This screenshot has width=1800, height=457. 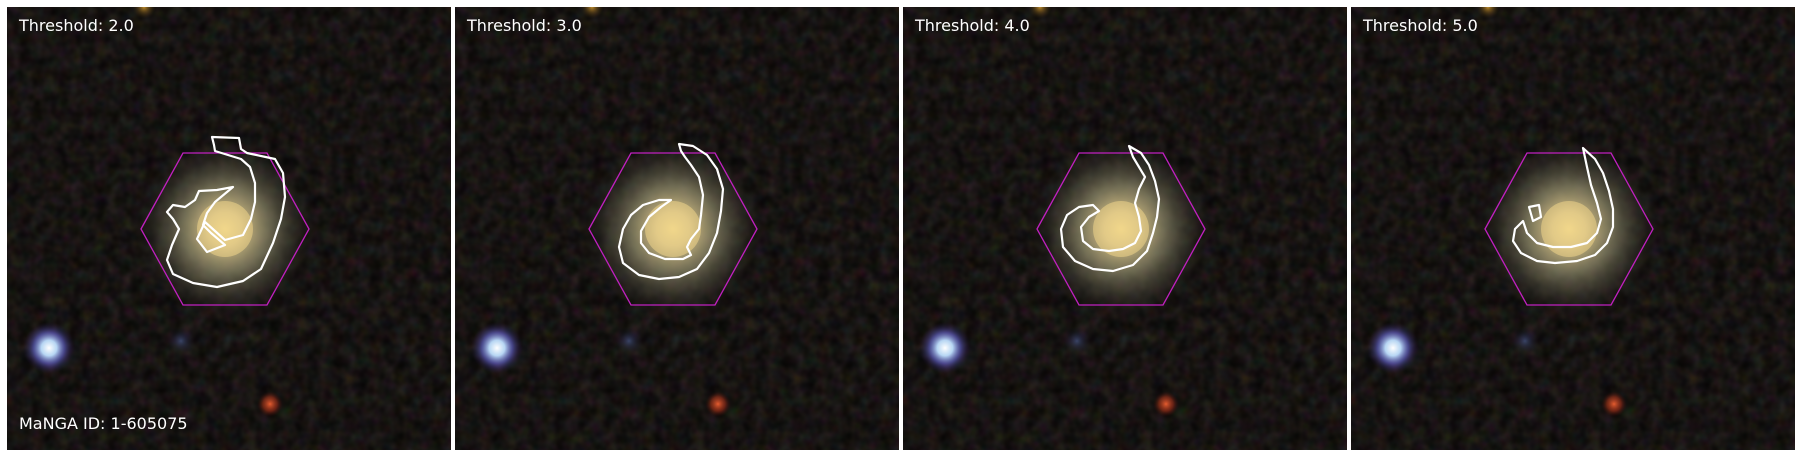 What do you see at coordinates (1420, 25) in the screenshot?
I see `threshold-label: Threshold: 5.0` at bounding box center [1420, 25].